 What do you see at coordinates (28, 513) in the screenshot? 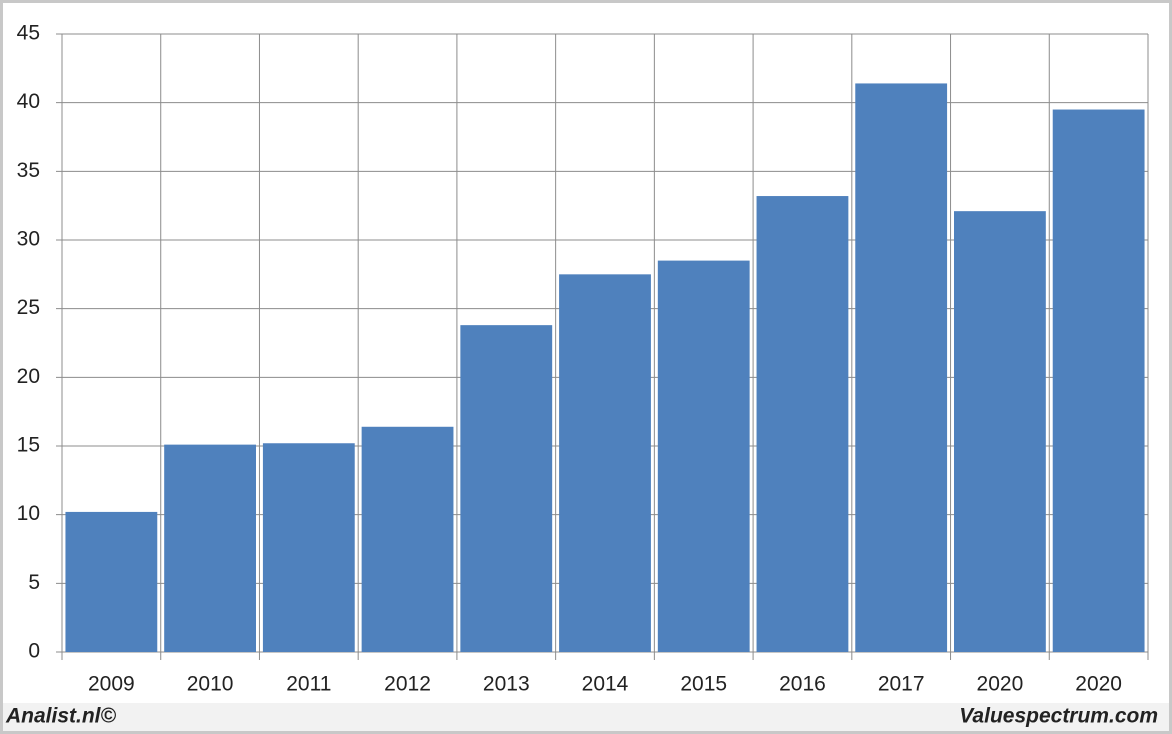
I see `y-tick-label: 10` at bounding box center [28, 513].